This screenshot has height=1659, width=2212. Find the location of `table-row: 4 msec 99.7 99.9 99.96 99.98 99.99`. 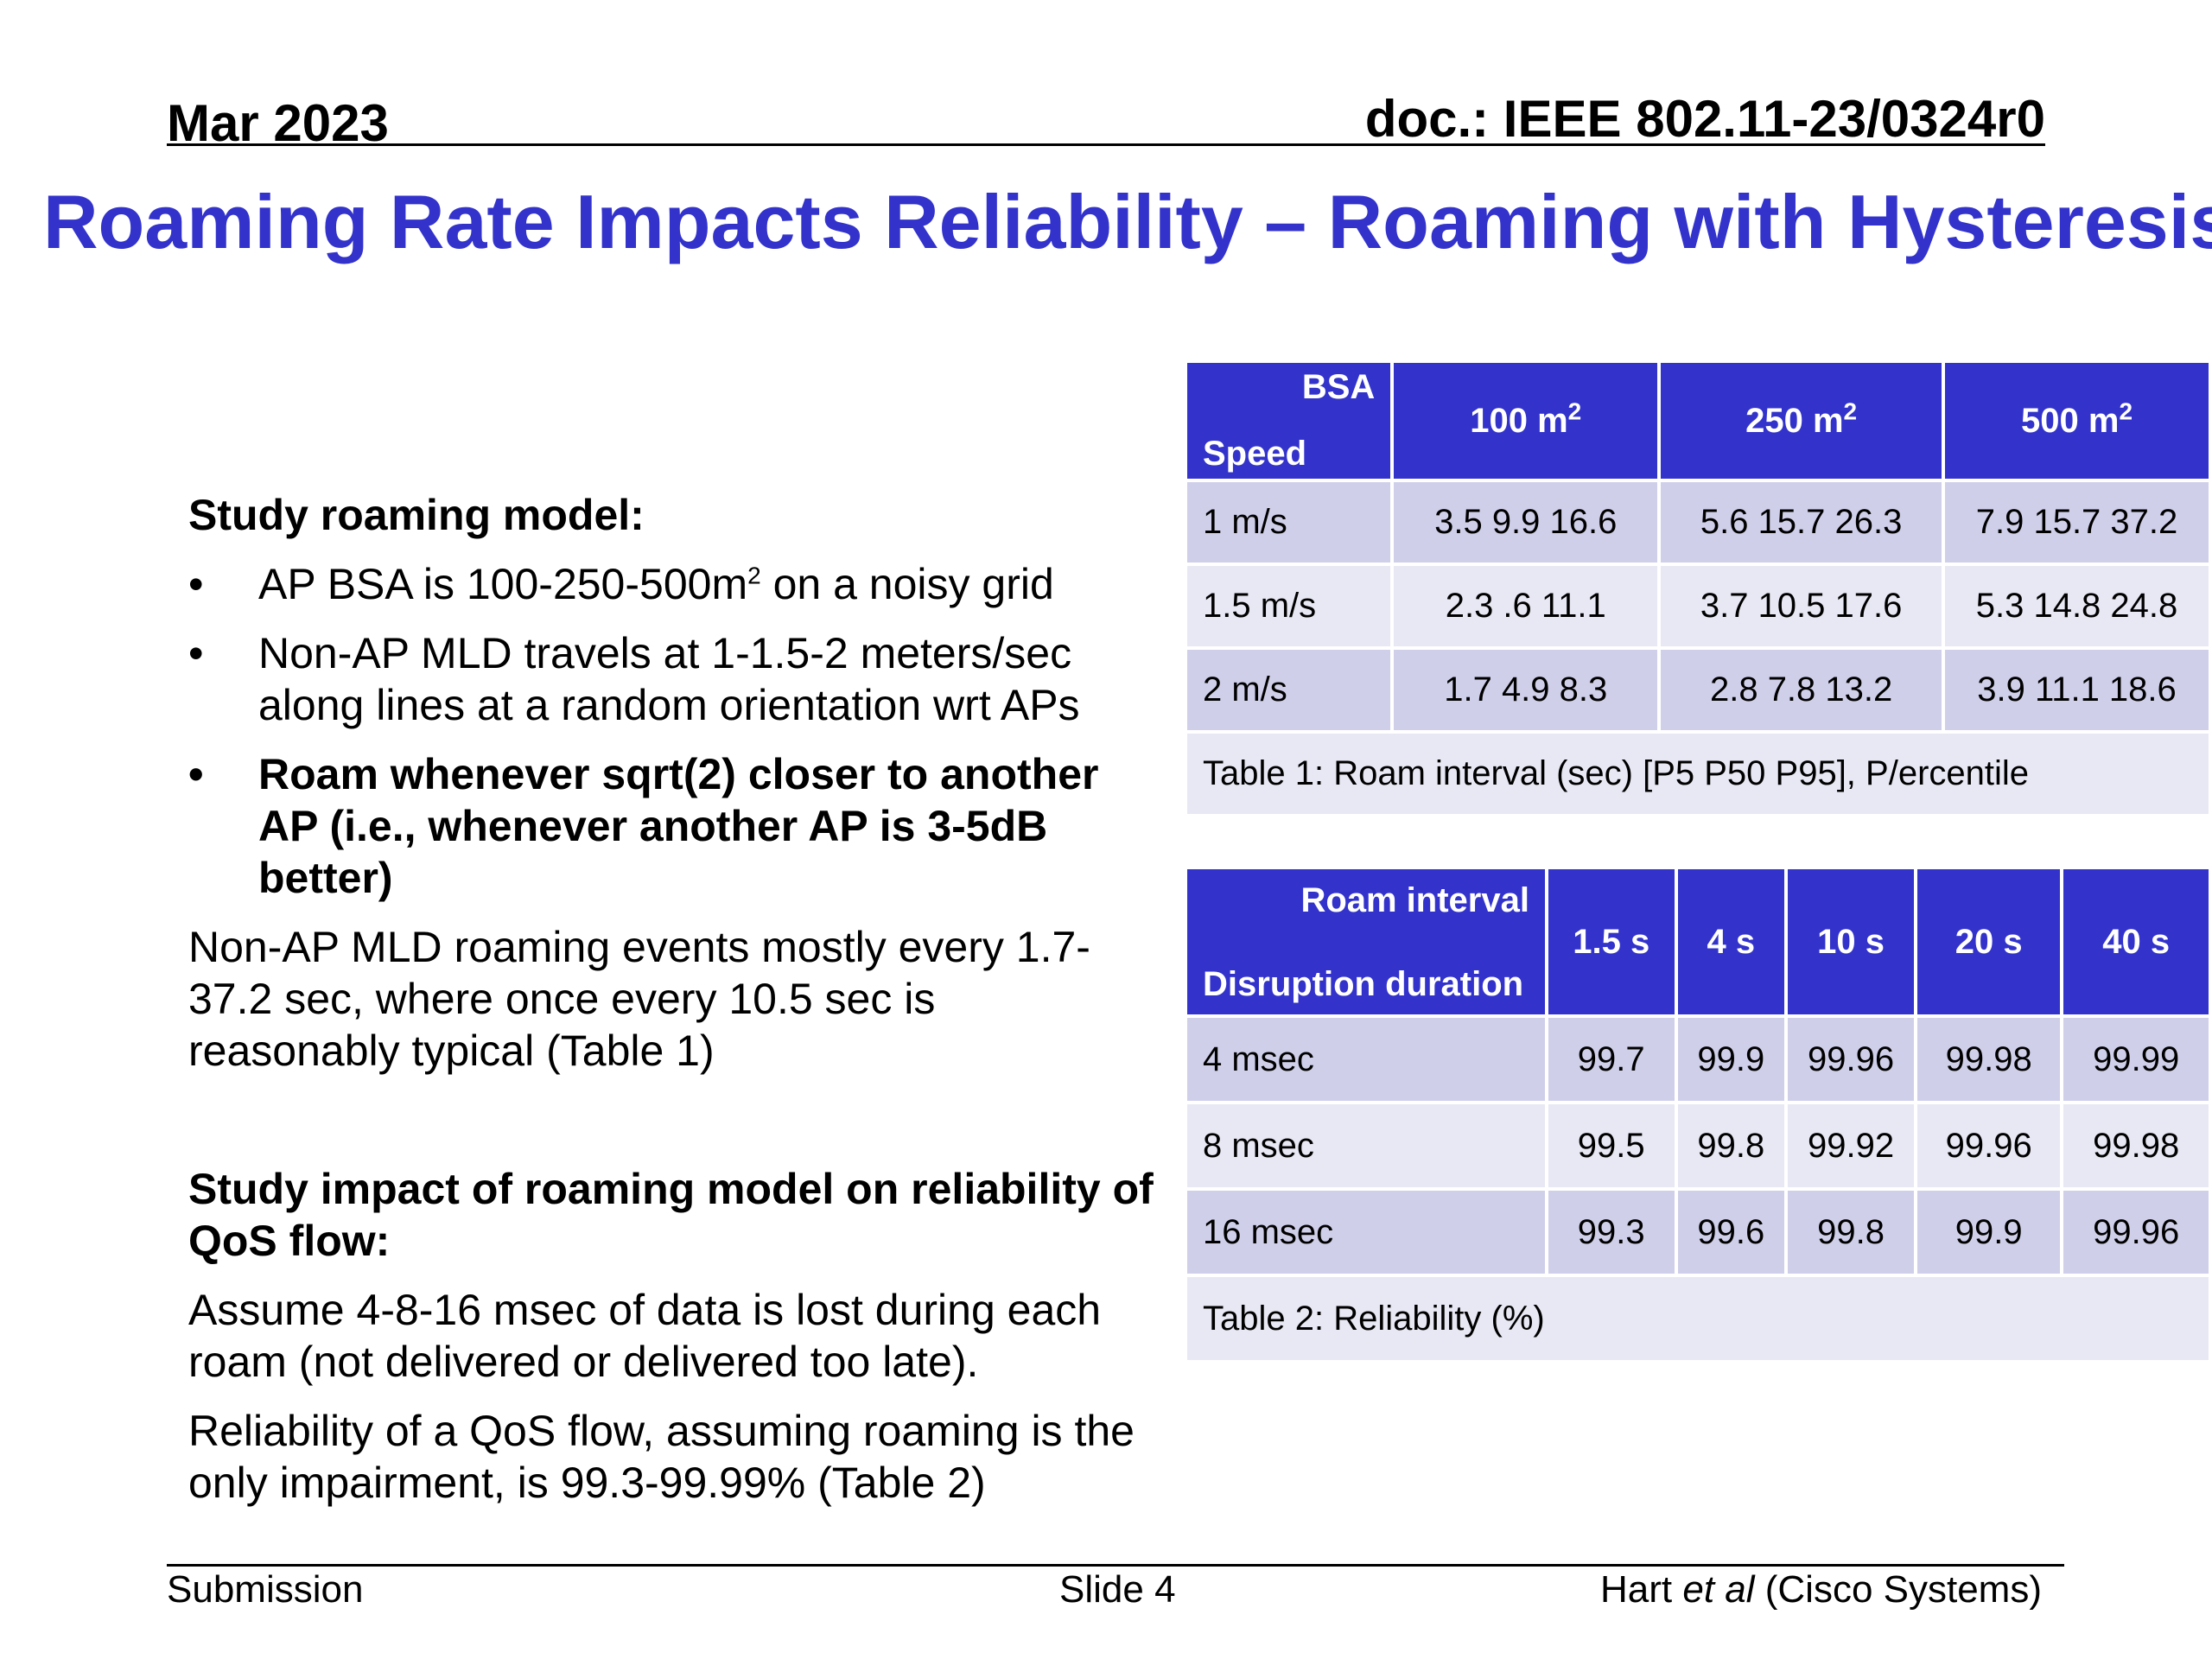

table-row: 4 msec 99.7 99.9 99.96 99.98 99.99 is located at coordinates (1698, 1059).